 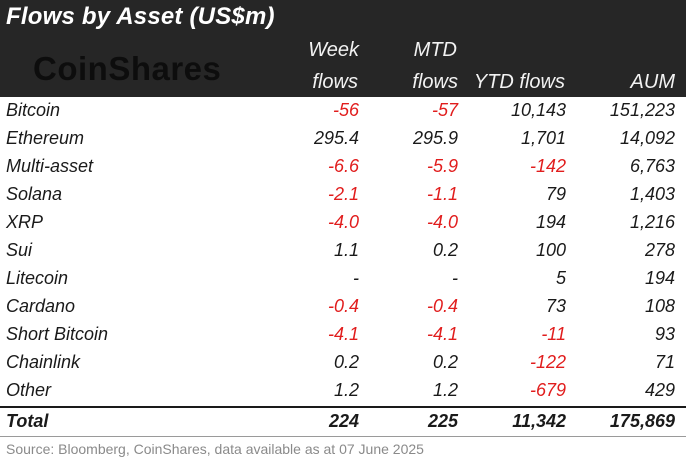 I want to click on ytd-flow: 10,143, so click(x=538, y=110).